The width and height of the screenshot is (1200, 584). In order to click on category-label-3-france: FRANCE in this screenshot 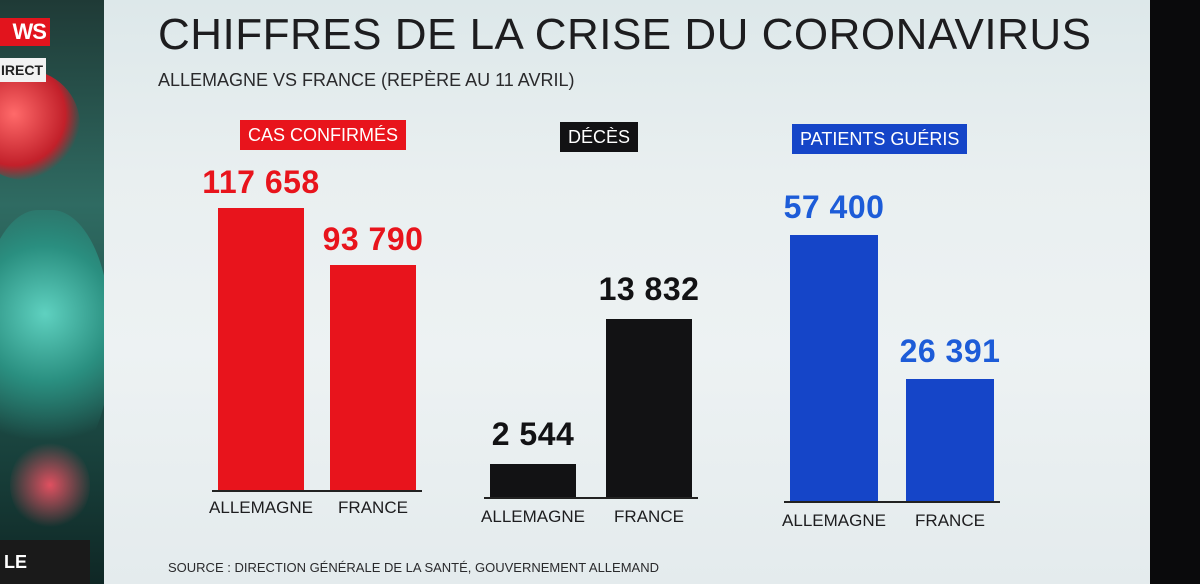, I will do `click(950, 520)`.